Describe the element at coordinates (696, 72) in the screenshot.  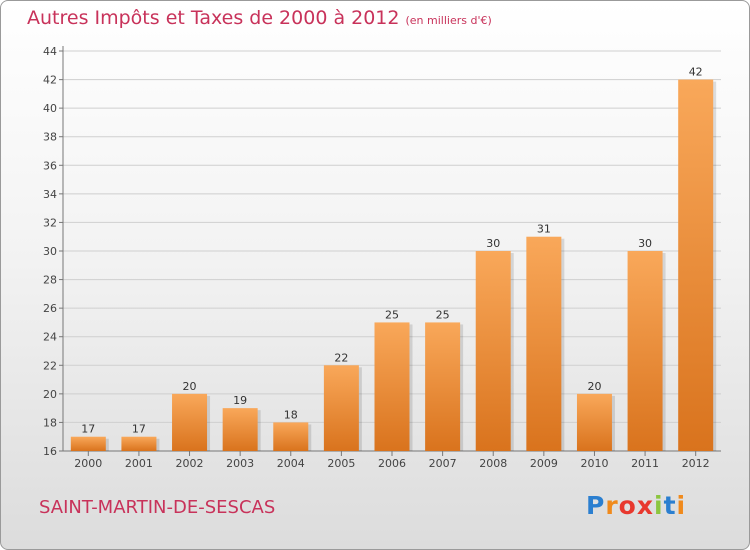
I see `value-label: 42` at that location.